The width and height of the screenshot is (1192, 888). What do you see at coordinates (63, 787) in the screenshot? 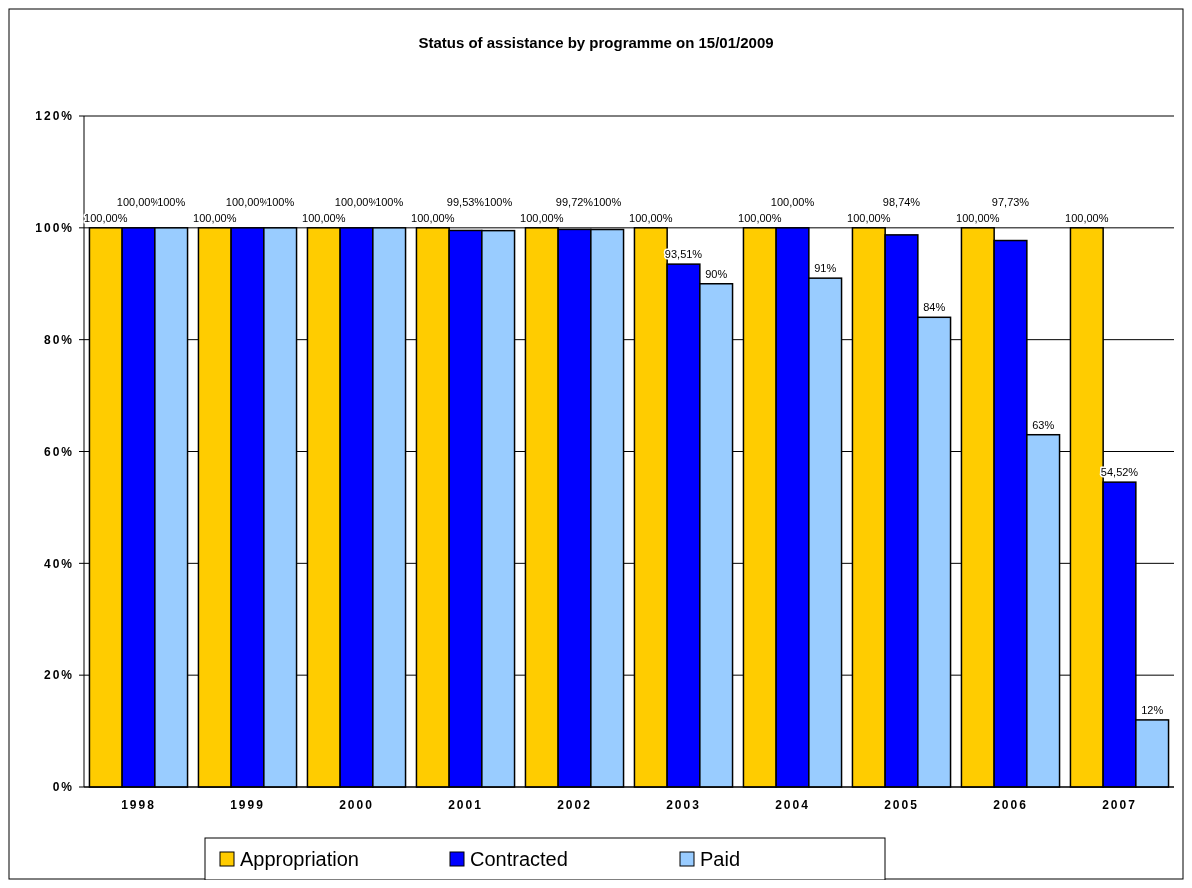
I see `y-tick-label: 0%` at bounding box center [63, 787].